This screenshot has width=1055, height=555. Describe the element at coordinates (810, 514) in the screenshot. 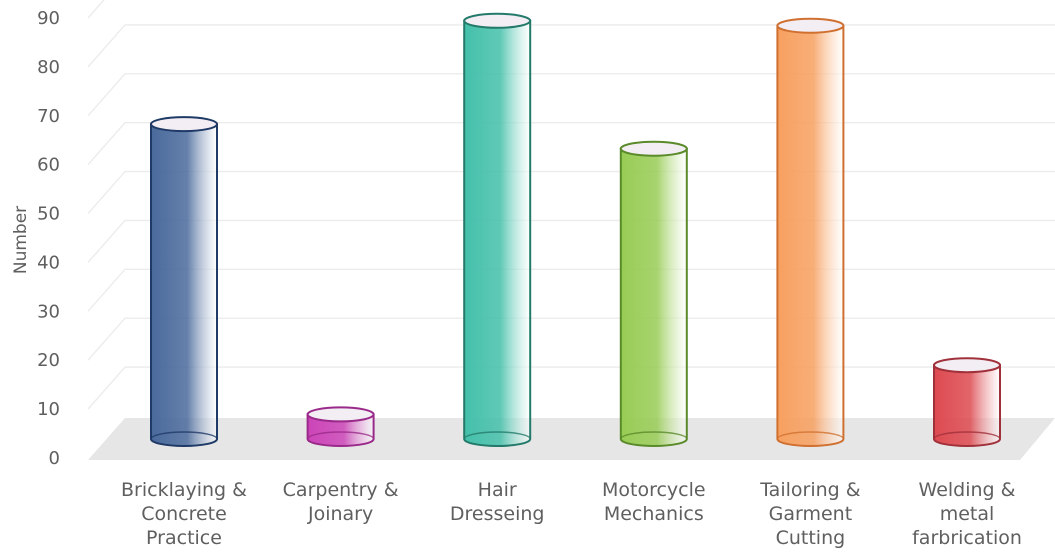

I see `x-category-label: Tailoring & Garment Cutting` at that location.